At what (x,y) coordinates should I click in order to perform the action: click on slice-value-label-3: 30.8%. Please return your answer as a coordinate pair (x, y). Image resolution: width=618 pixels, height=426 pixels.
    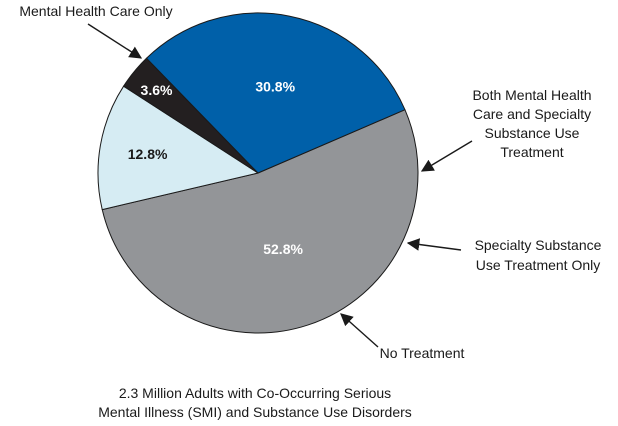
    Looking at the image, I should click on (275, 87).